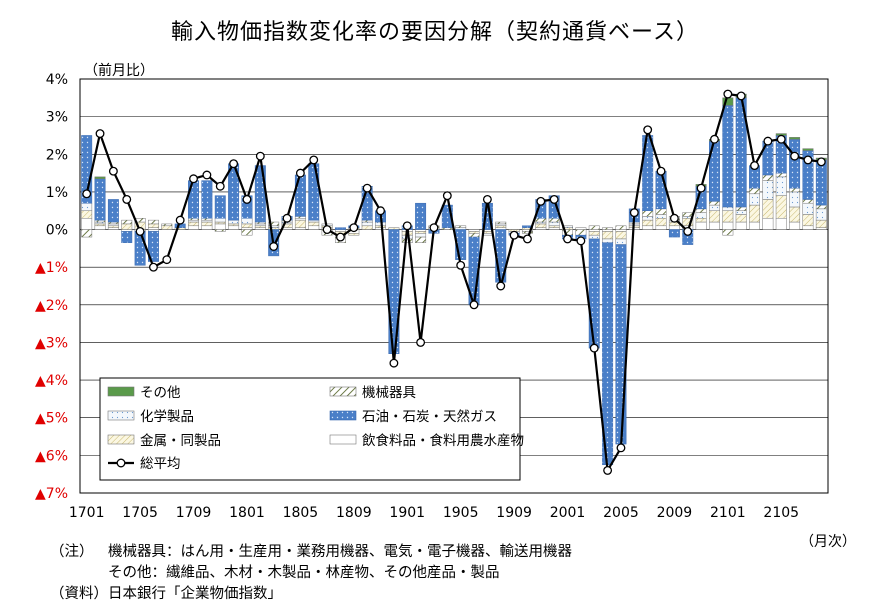  Describe the element at coordinates (160, 464) in the screenshot. I see `legend-label: 総平均` at that location.